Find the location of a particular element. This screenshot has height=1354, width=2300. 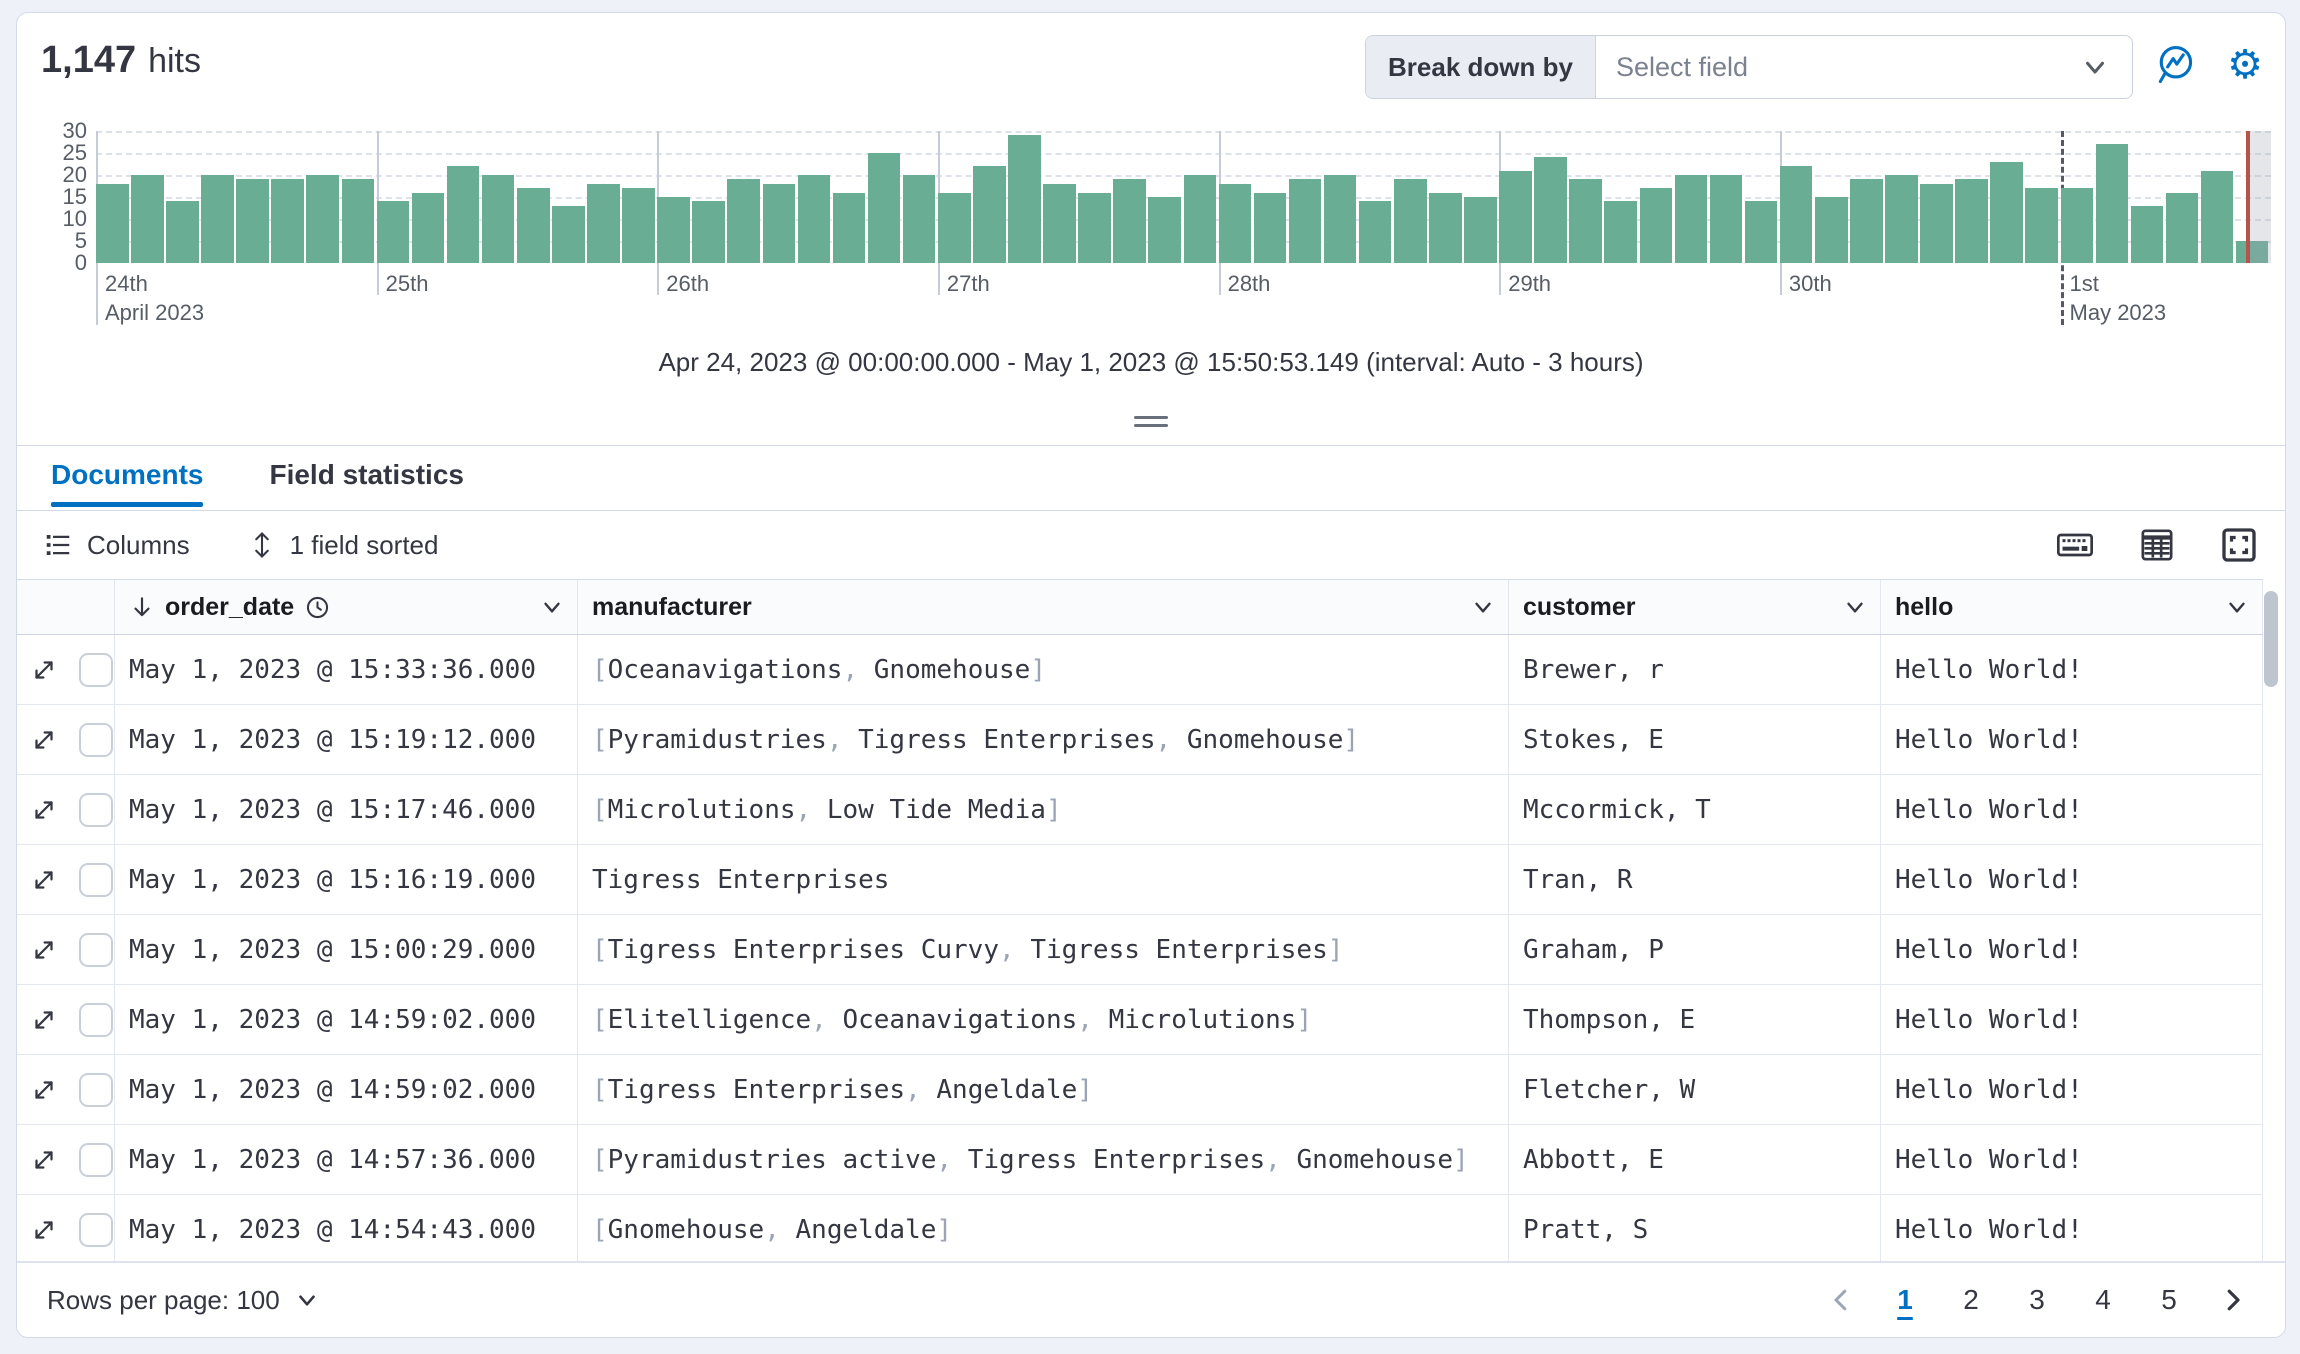

breakdown-select: Select field is located at coordinates (1682, 66).